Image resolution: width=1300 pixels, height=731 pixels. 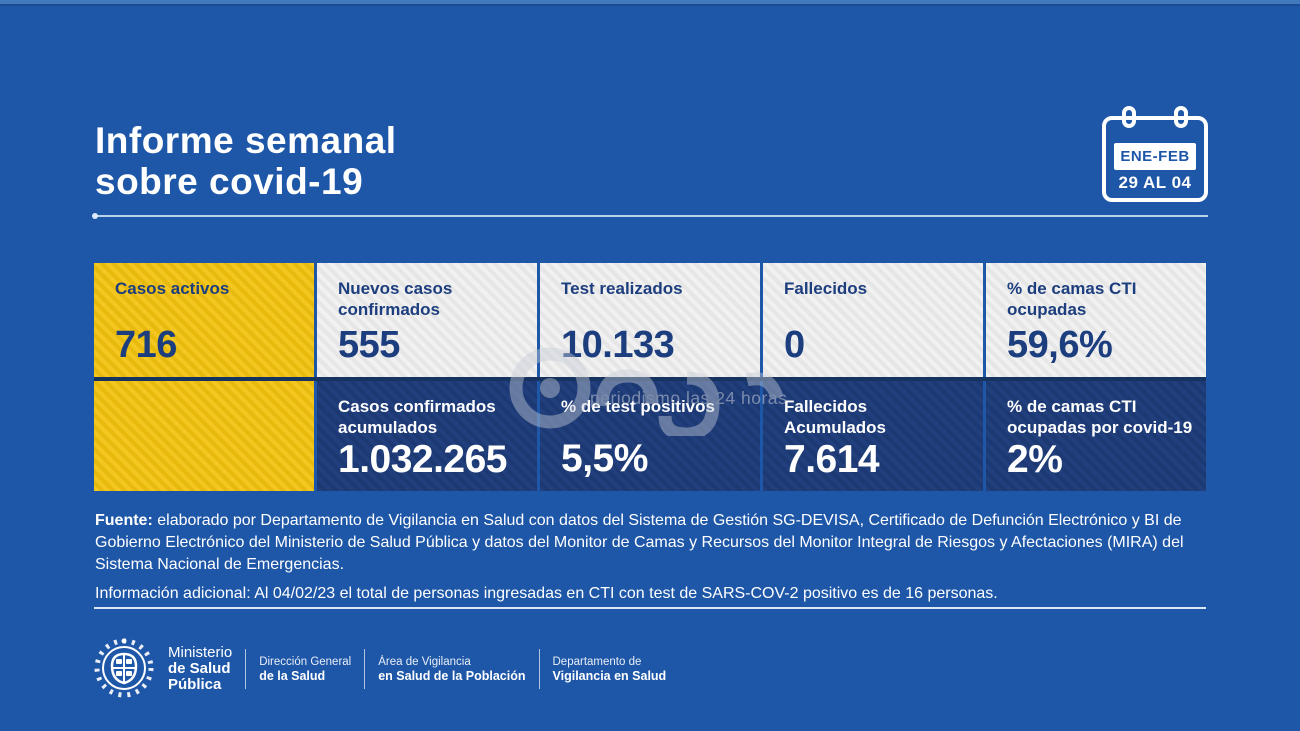 What do you see at coordinates (609, 675) in the screenshot?
I see `dept-bold-line: Vigilancia en Salud` at bounding box center [609, 675].